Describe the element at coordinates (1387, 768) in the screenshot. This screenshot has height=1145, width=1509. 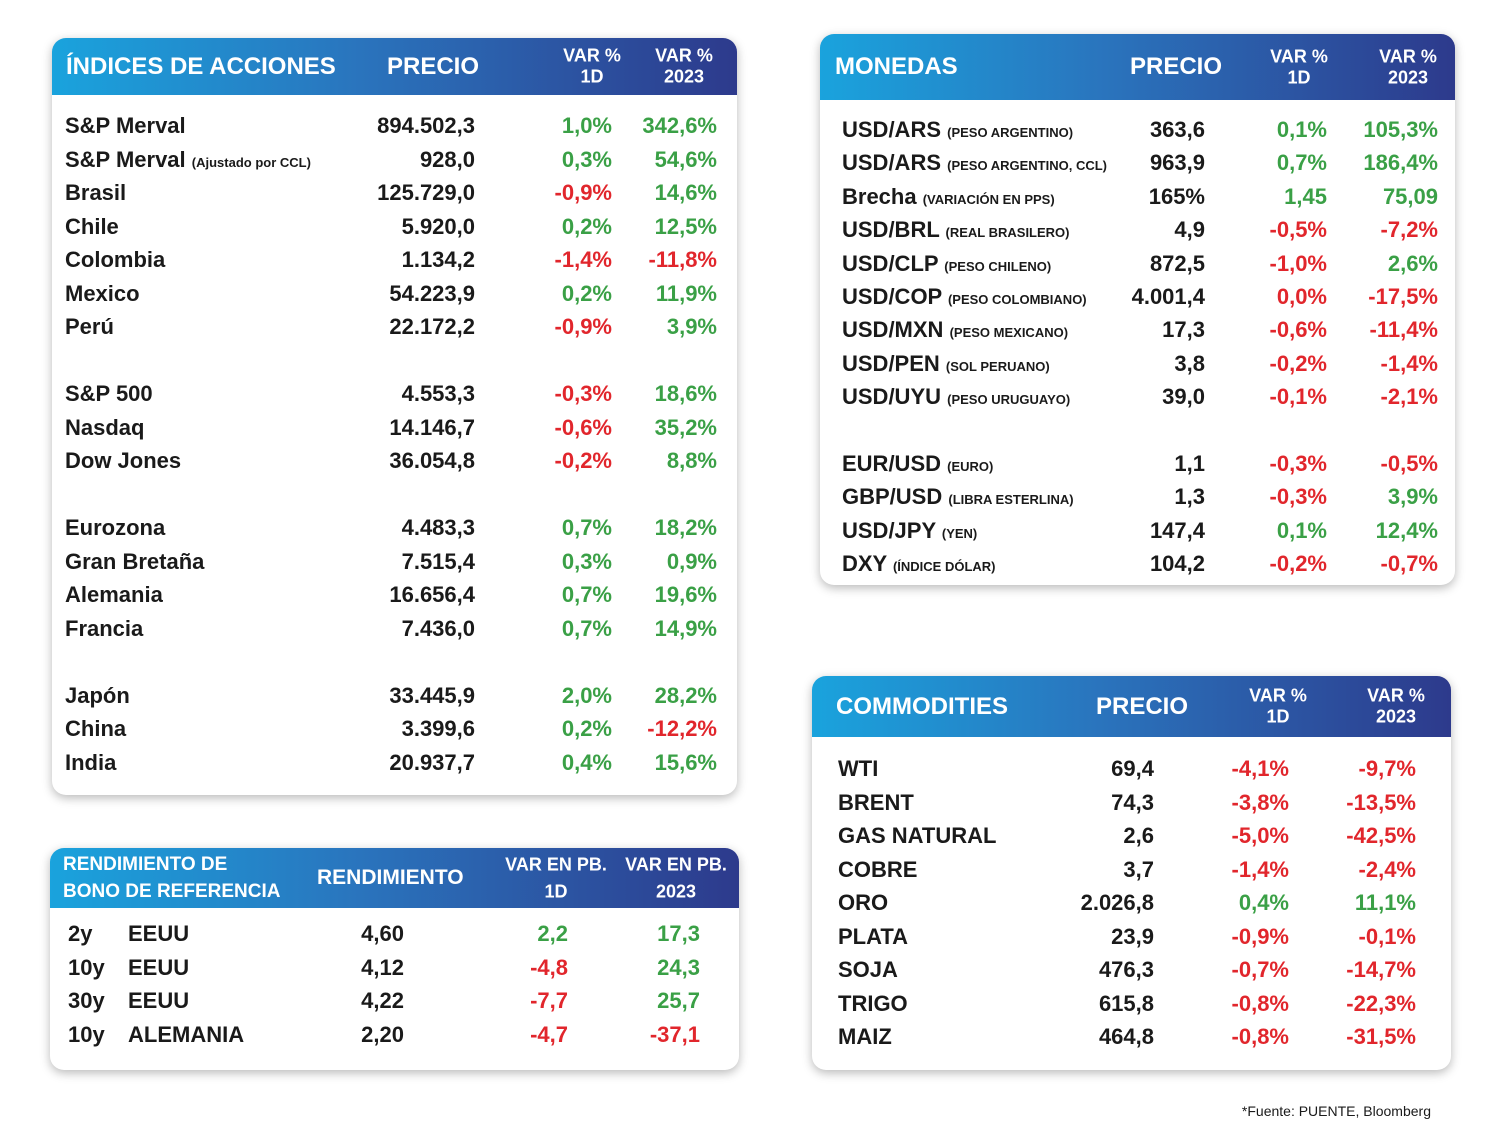
I see `row-var-ytd: -9,7%` at that location.